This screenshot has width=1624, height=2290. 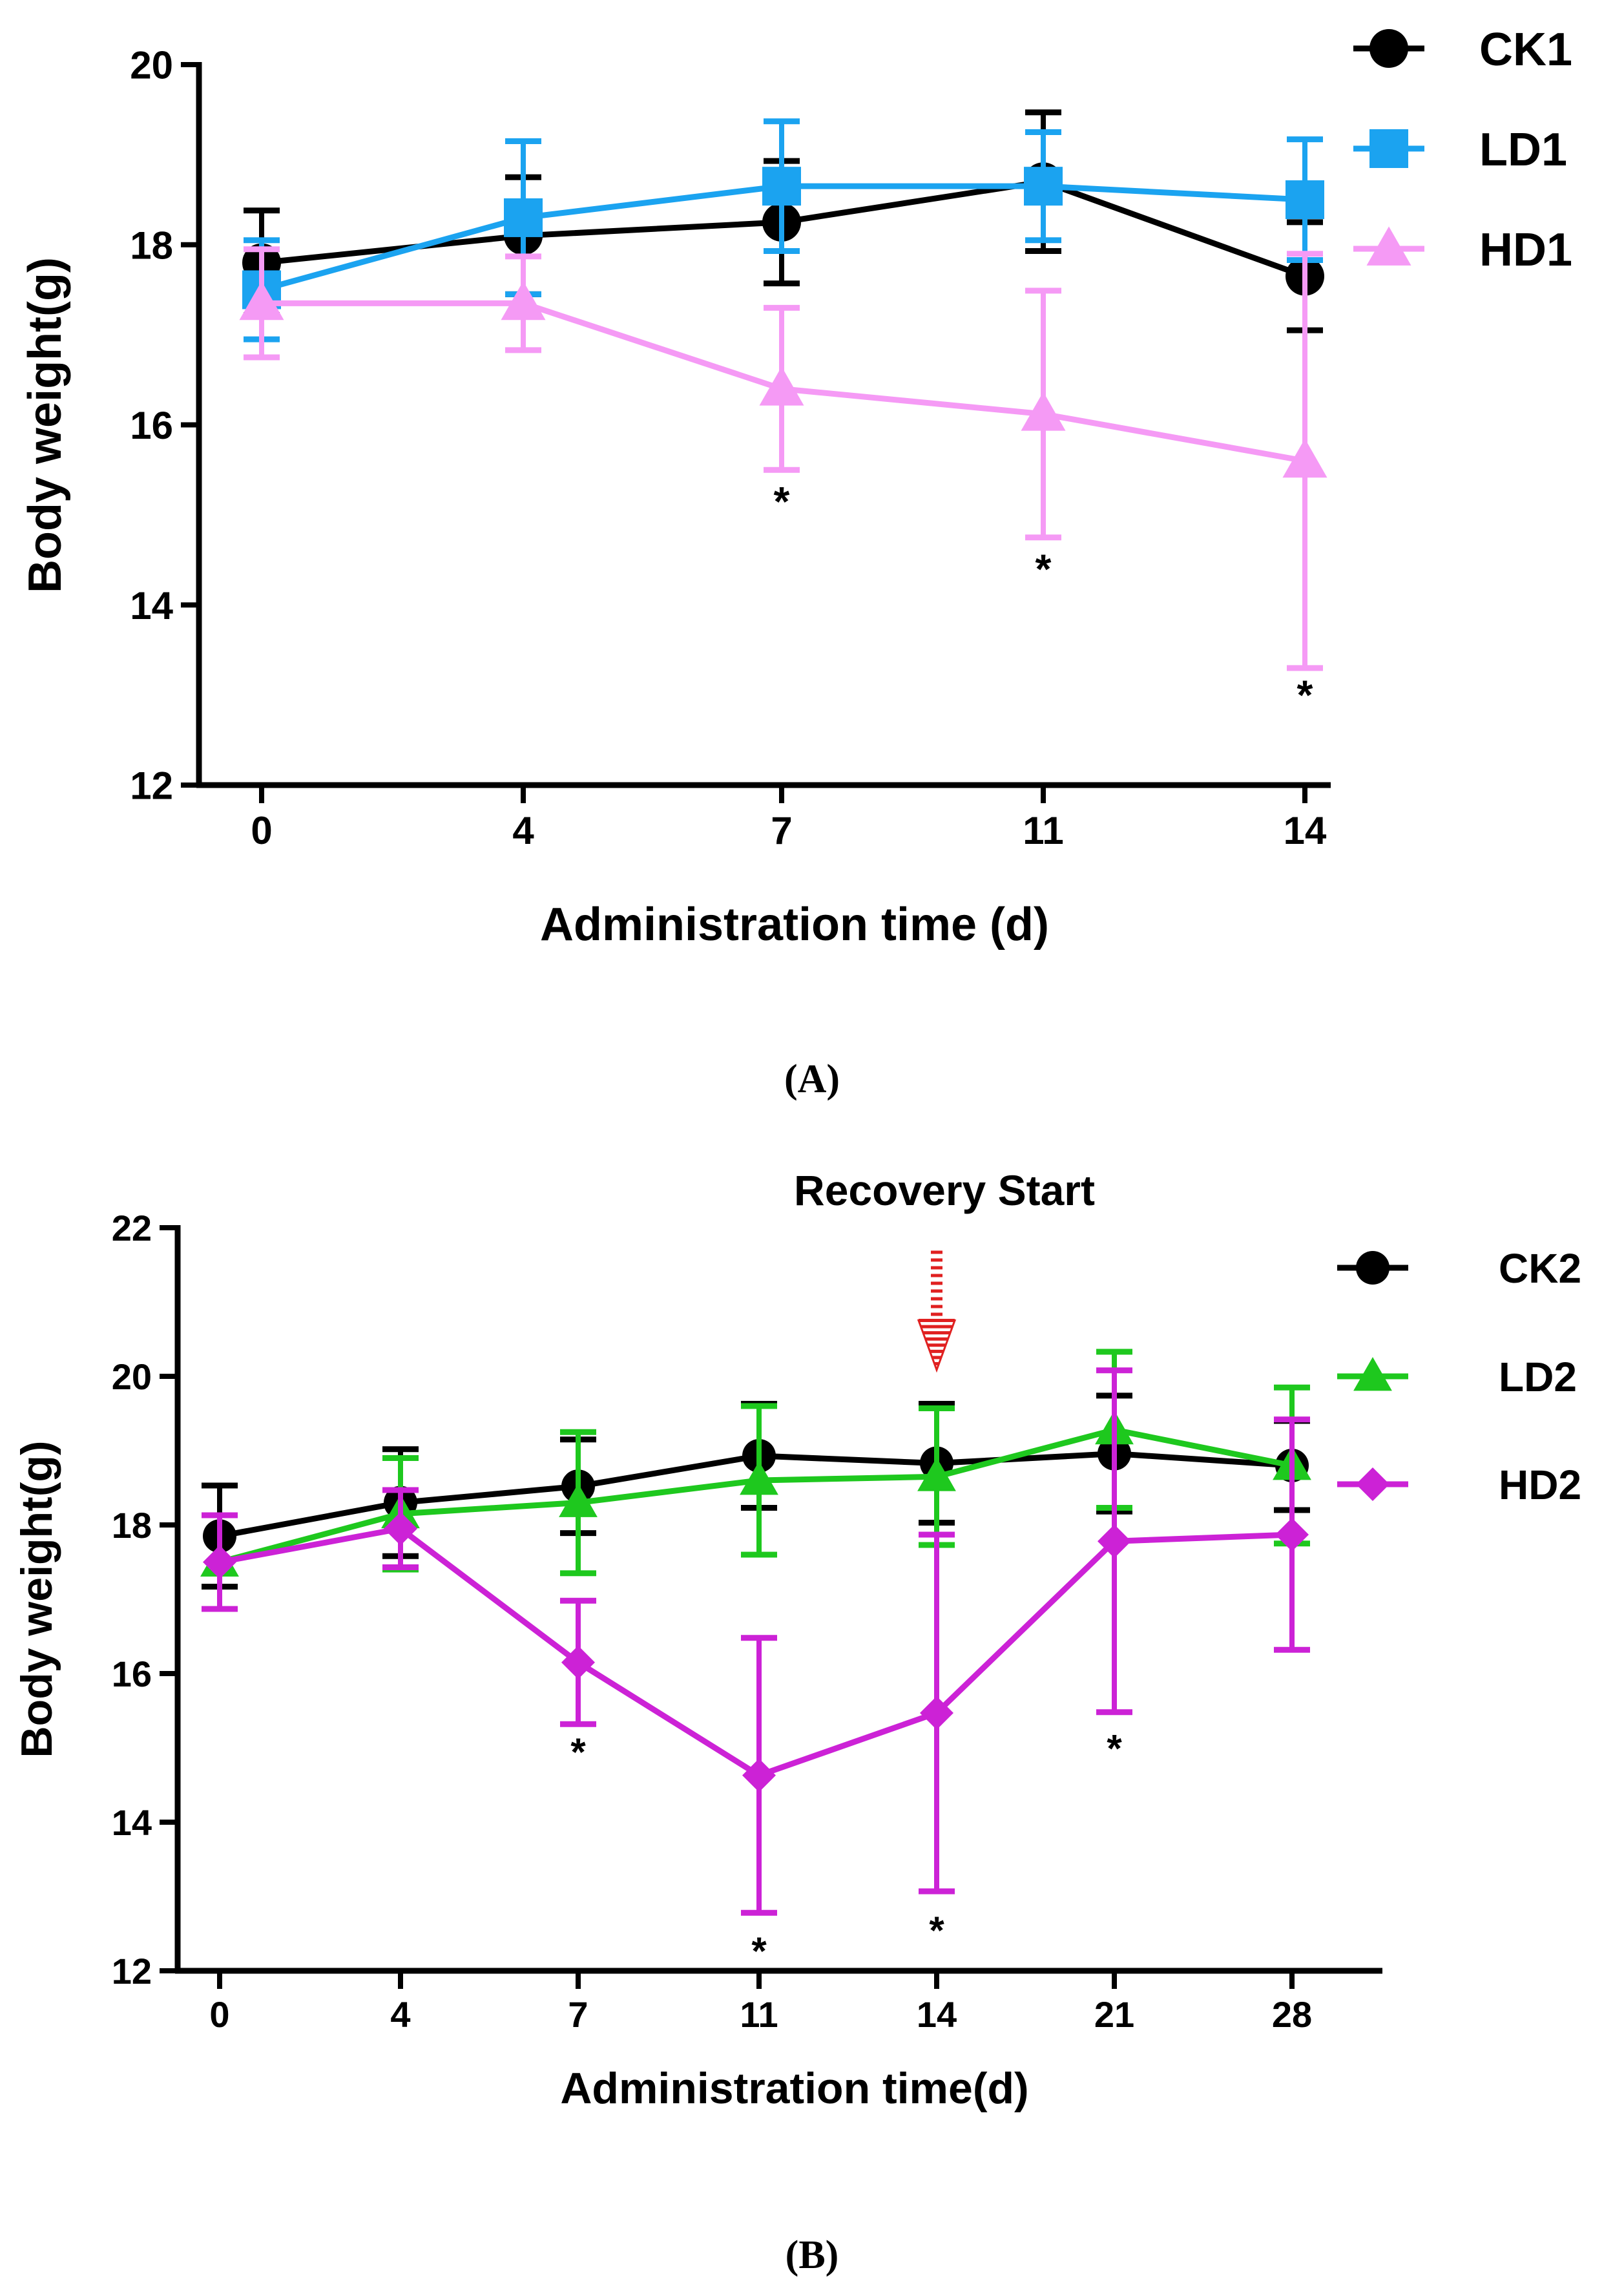 What do you see at coordinates (1457, 1377) in the screenshot?
I see `legend-item-ld2: LD2` at bounding box center [1457, 1377].